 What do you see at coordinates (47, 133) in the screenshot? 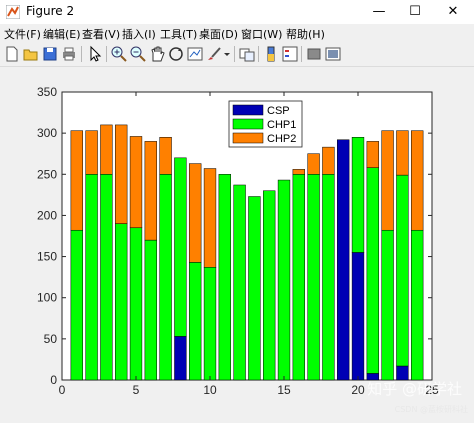
I see `y-tick-label: 300` at bounding box center [47, 133].